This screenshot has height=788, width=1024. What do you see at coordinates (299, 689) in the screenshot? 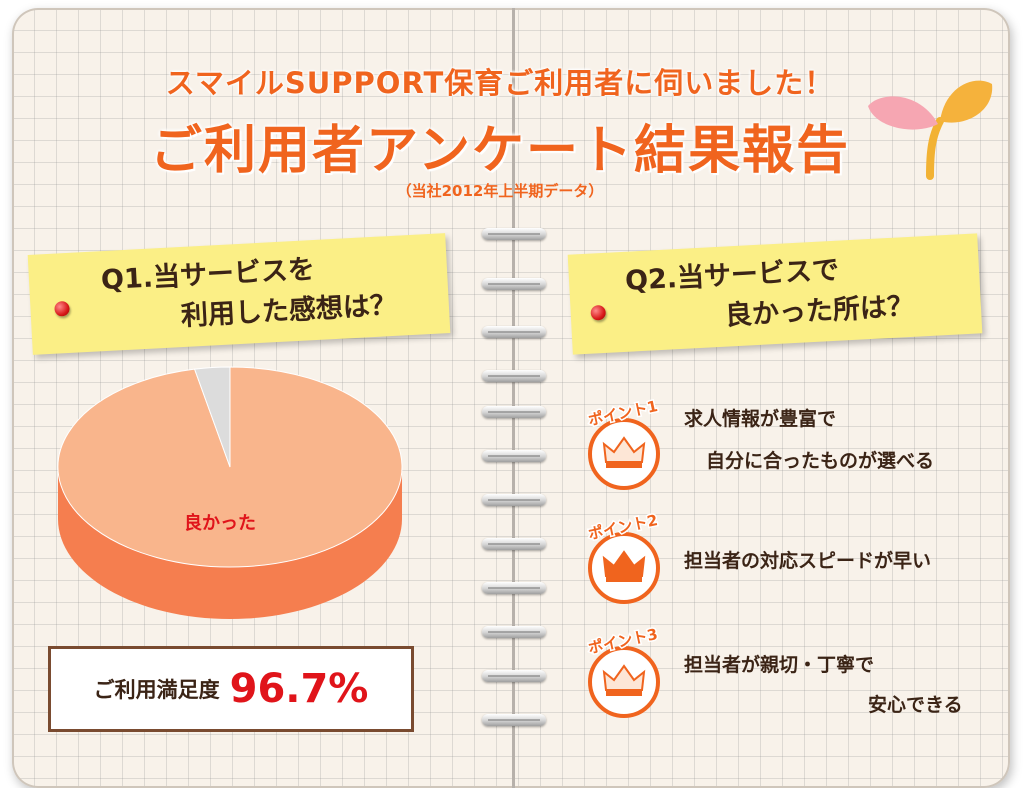
I see `satisfaction-value: 96.7%` at bounding box center [299, 689].